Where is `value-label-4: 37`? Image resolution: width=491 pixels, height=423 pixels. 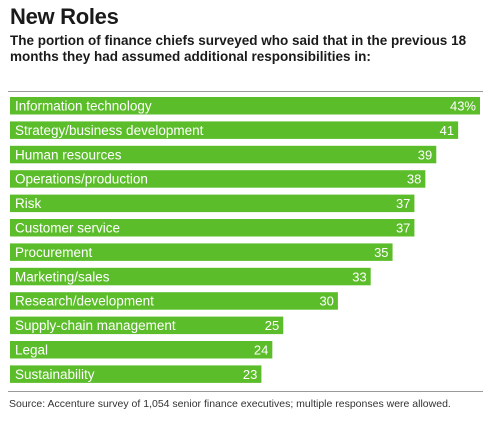 value-label-4: 37 is located at coordinates (403, 203).